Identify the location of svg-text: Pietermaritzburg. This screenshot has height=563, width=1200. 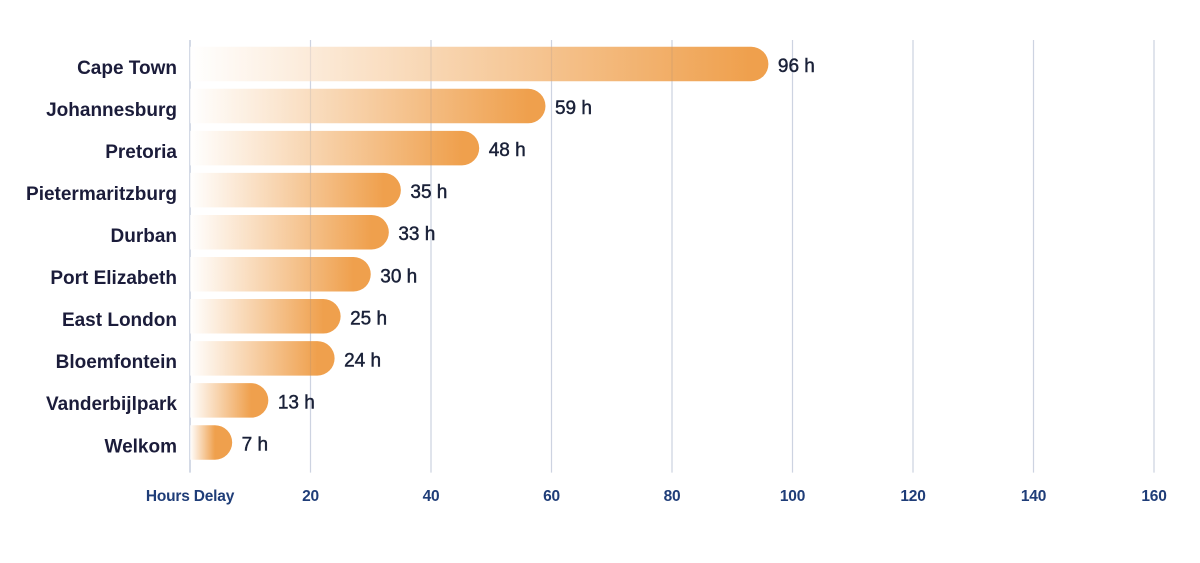
(101, 194).